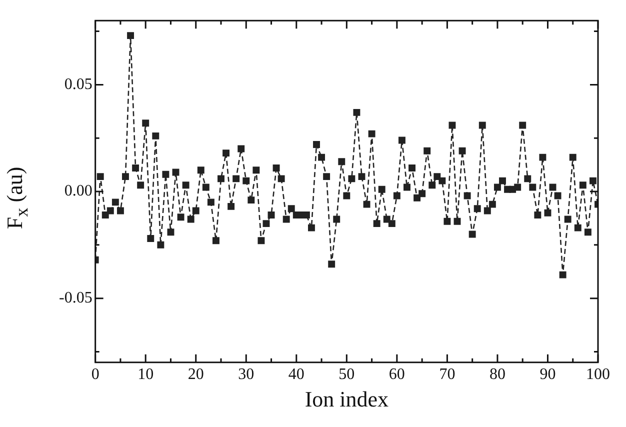  I want to click on x-tick-label: 50, so click(346, 375).